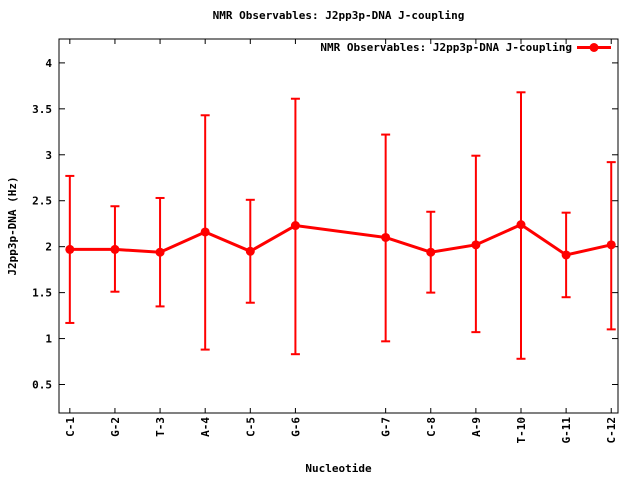  I want to click on y-tick-label: 1, so click(48, 339).